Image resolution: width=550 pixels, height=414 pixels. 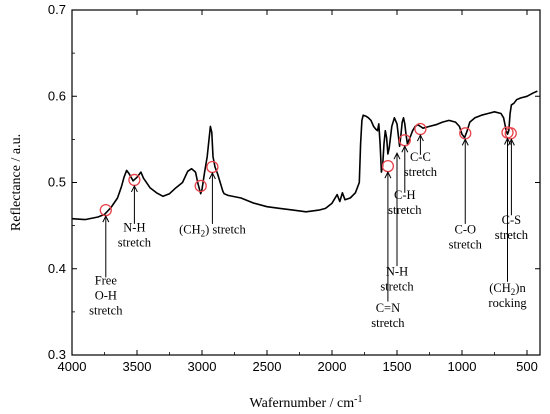 I want to click on annotation-label: C=N, so click(x=388, y=308).